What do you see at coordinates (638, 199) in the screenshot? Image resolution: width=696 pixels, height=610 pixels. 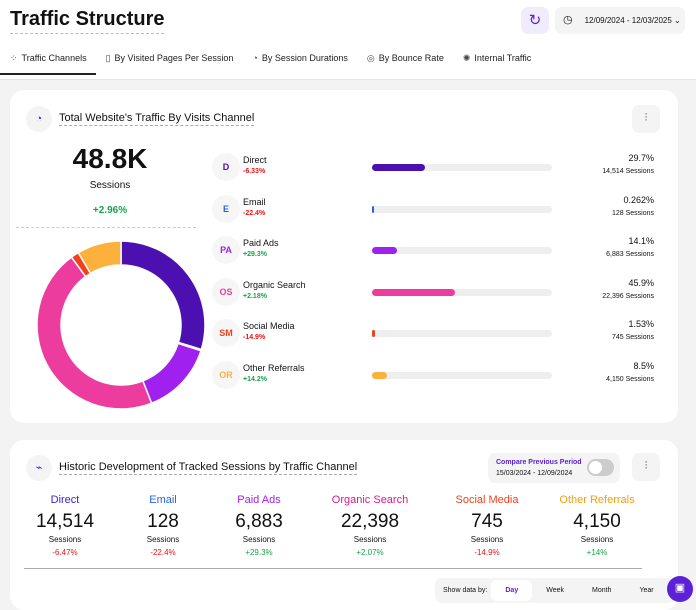 I see `channel-percent: 0.262%` at bounding box center [638, 199].